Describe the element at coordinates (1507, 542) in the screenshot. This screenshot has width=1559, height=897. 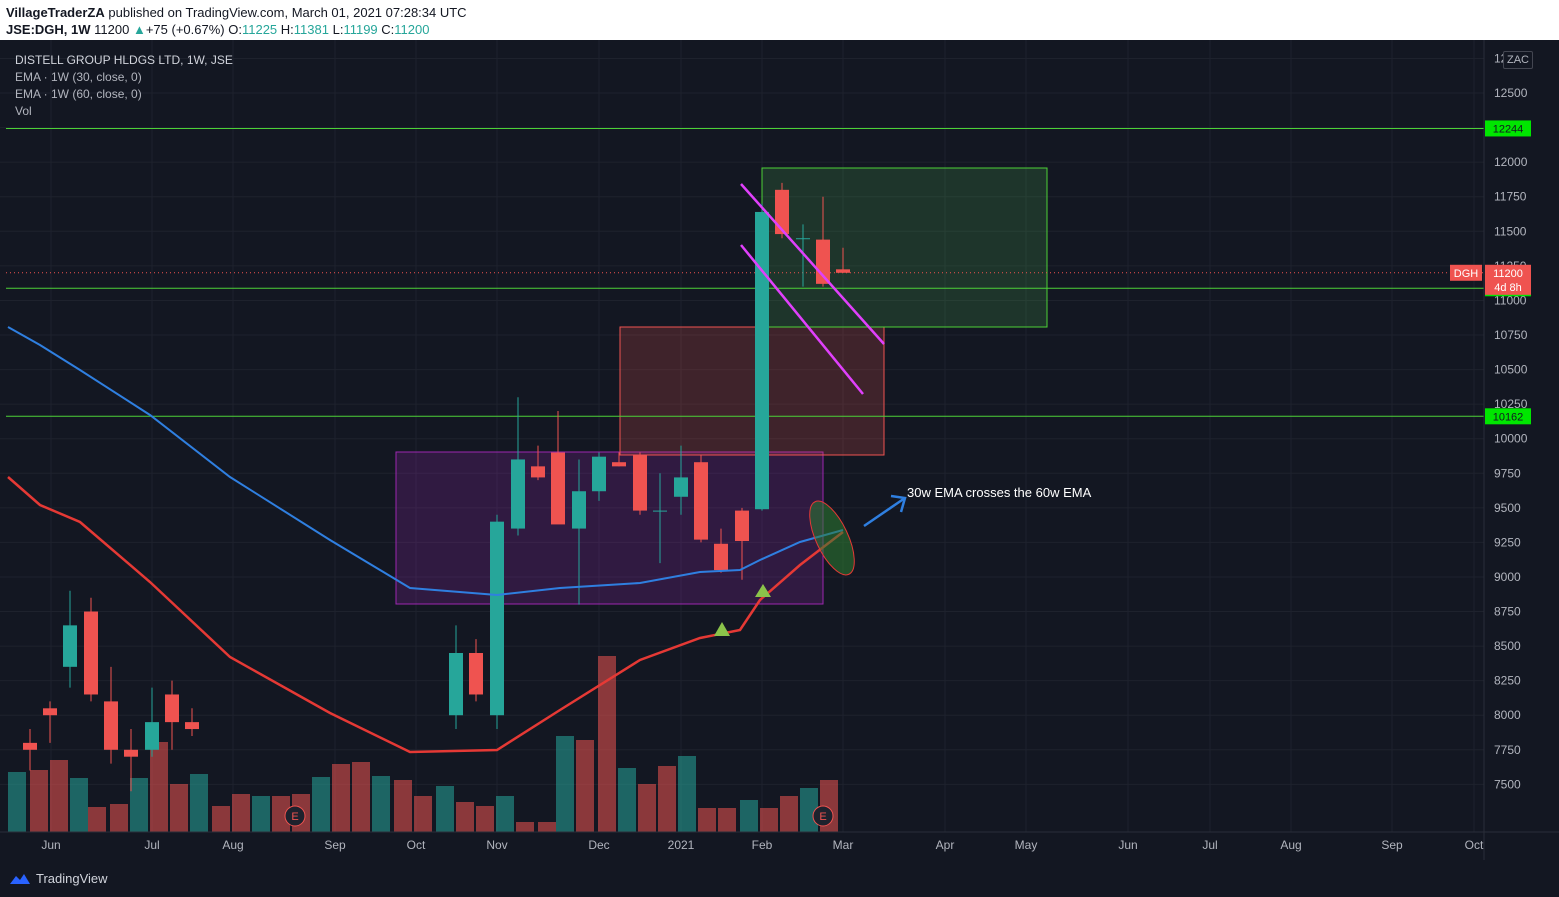
I see `y-tick-label: 9250` at that location.